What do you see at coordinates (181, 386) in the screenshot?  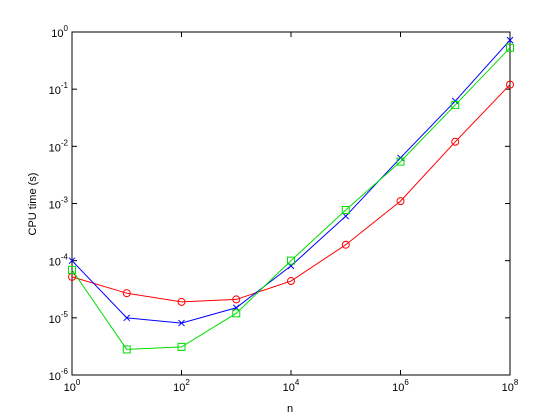 I see `x-tick-label: 10²` at bounding box center [181, 386].